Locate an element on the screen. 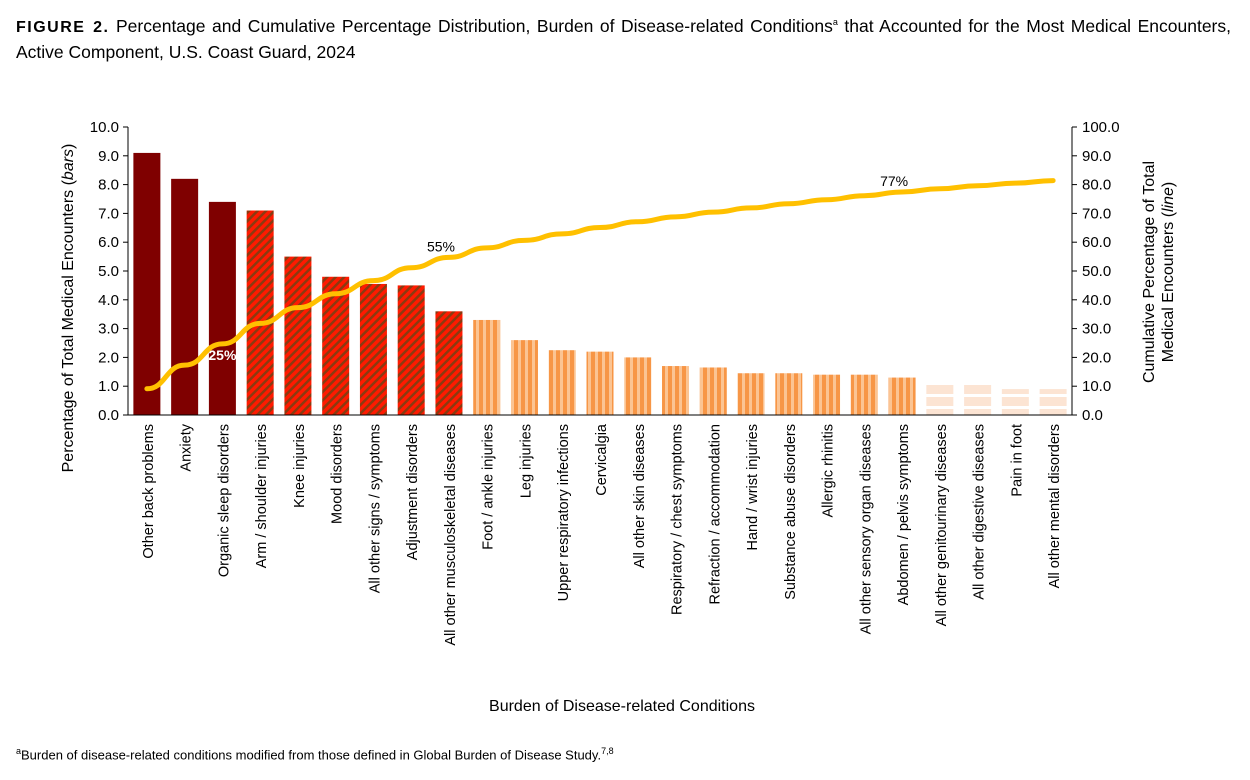  y2-tick-label: 40.0 is located at coordinates (1096, 300).